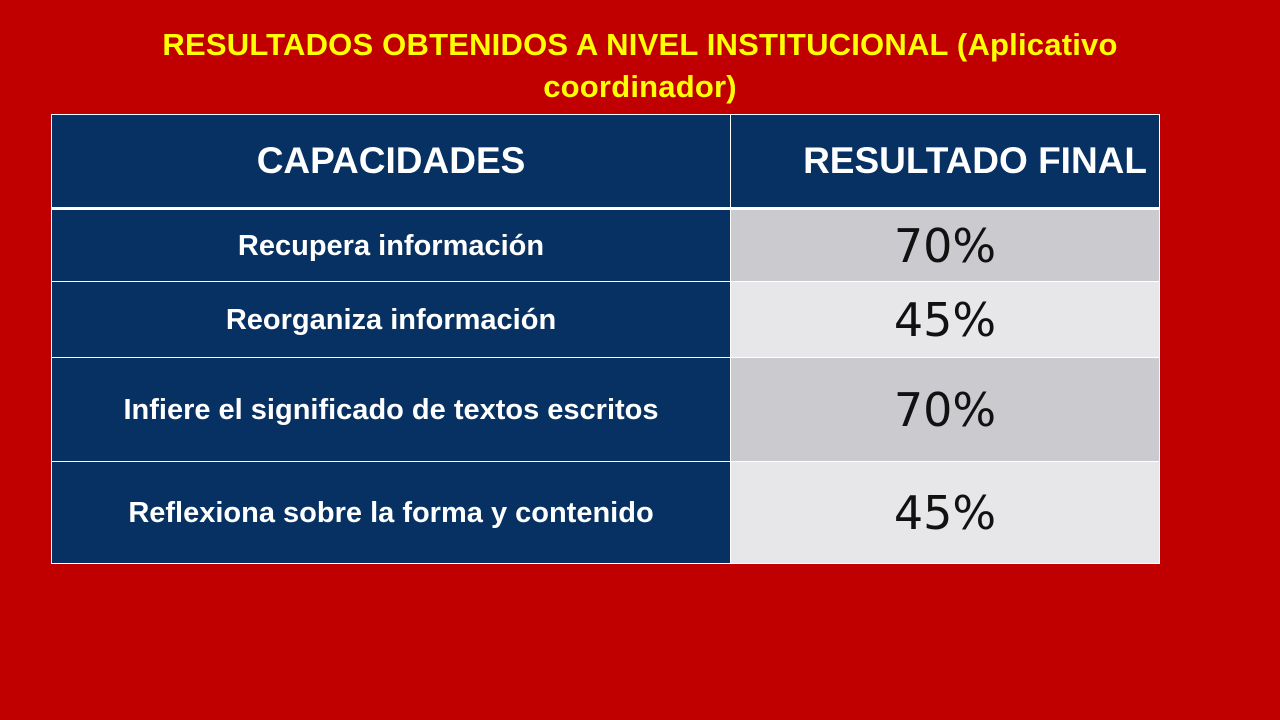 This screenshot has height=720, width=1280. Describe the element at coordinates (945, 162) in the screenshot. I see `header-resultado-final: RESULTADO FINAL` at that location.